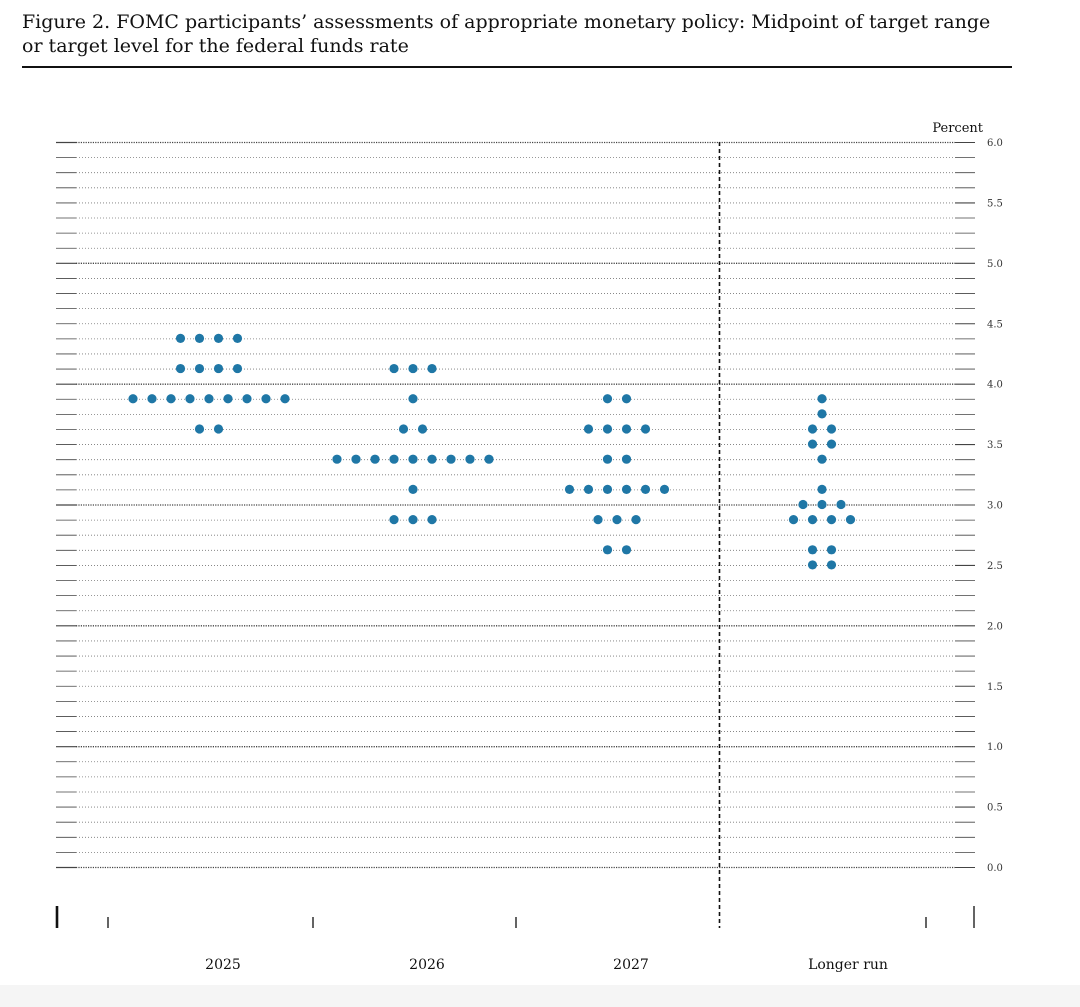 The image size is (1080, 1007). What do you see at coordinates (995, 143) in the screenshot?
I see `y-tick-label: 6.0` at bounding box center [995, 143].